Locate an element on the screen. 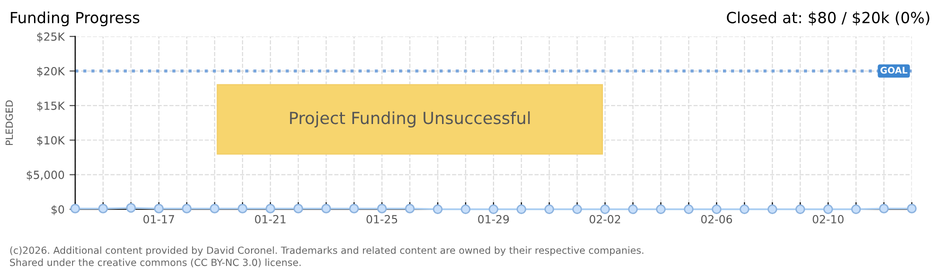 The width and height of the screenshot is (940, 270). chart-subtitle: Closed at: $80 / $20k (0%) is located at coordinates (828, 19).